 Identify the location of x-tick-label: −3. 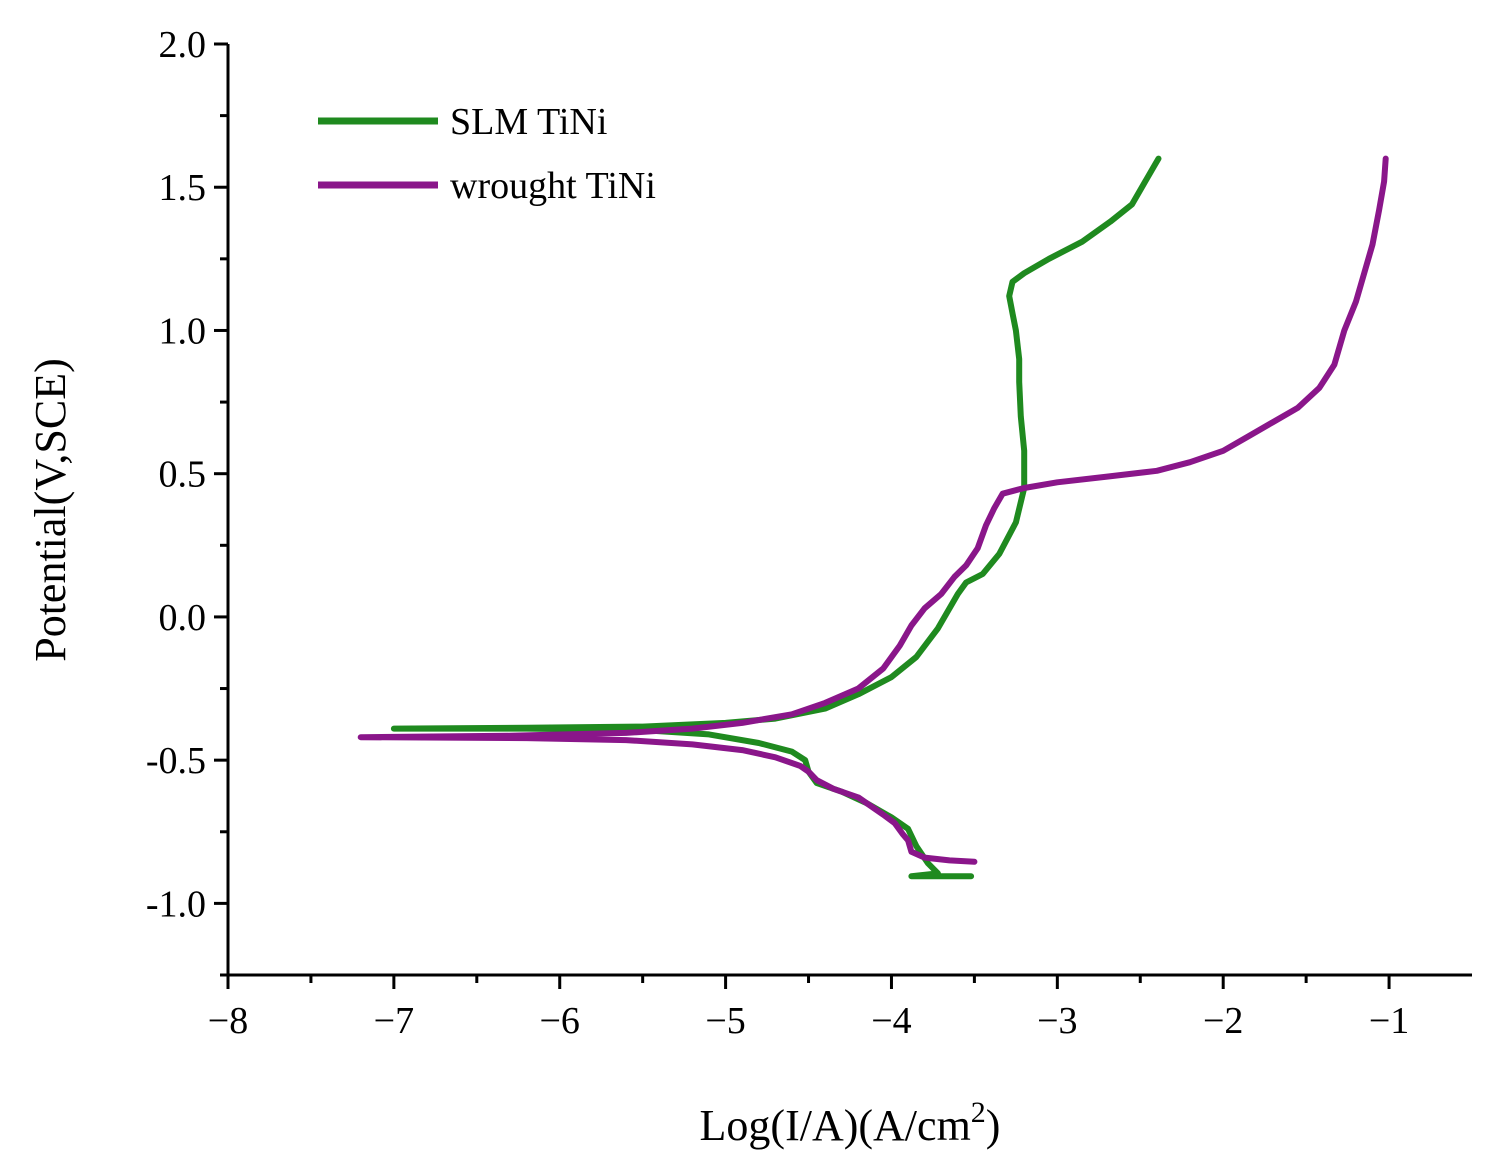
(1057, 1021).